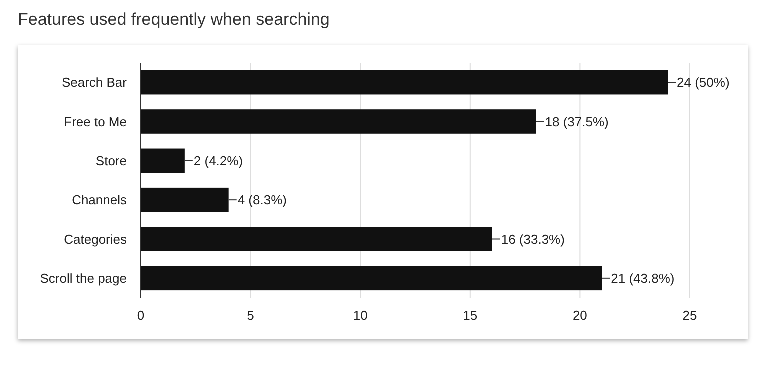 The height and width of the screenshot is (372, 768). What do you see at coordinates (690, 315) in the screenshot?
I see `x-tick-label: 25` at bounding box center [690, 315].